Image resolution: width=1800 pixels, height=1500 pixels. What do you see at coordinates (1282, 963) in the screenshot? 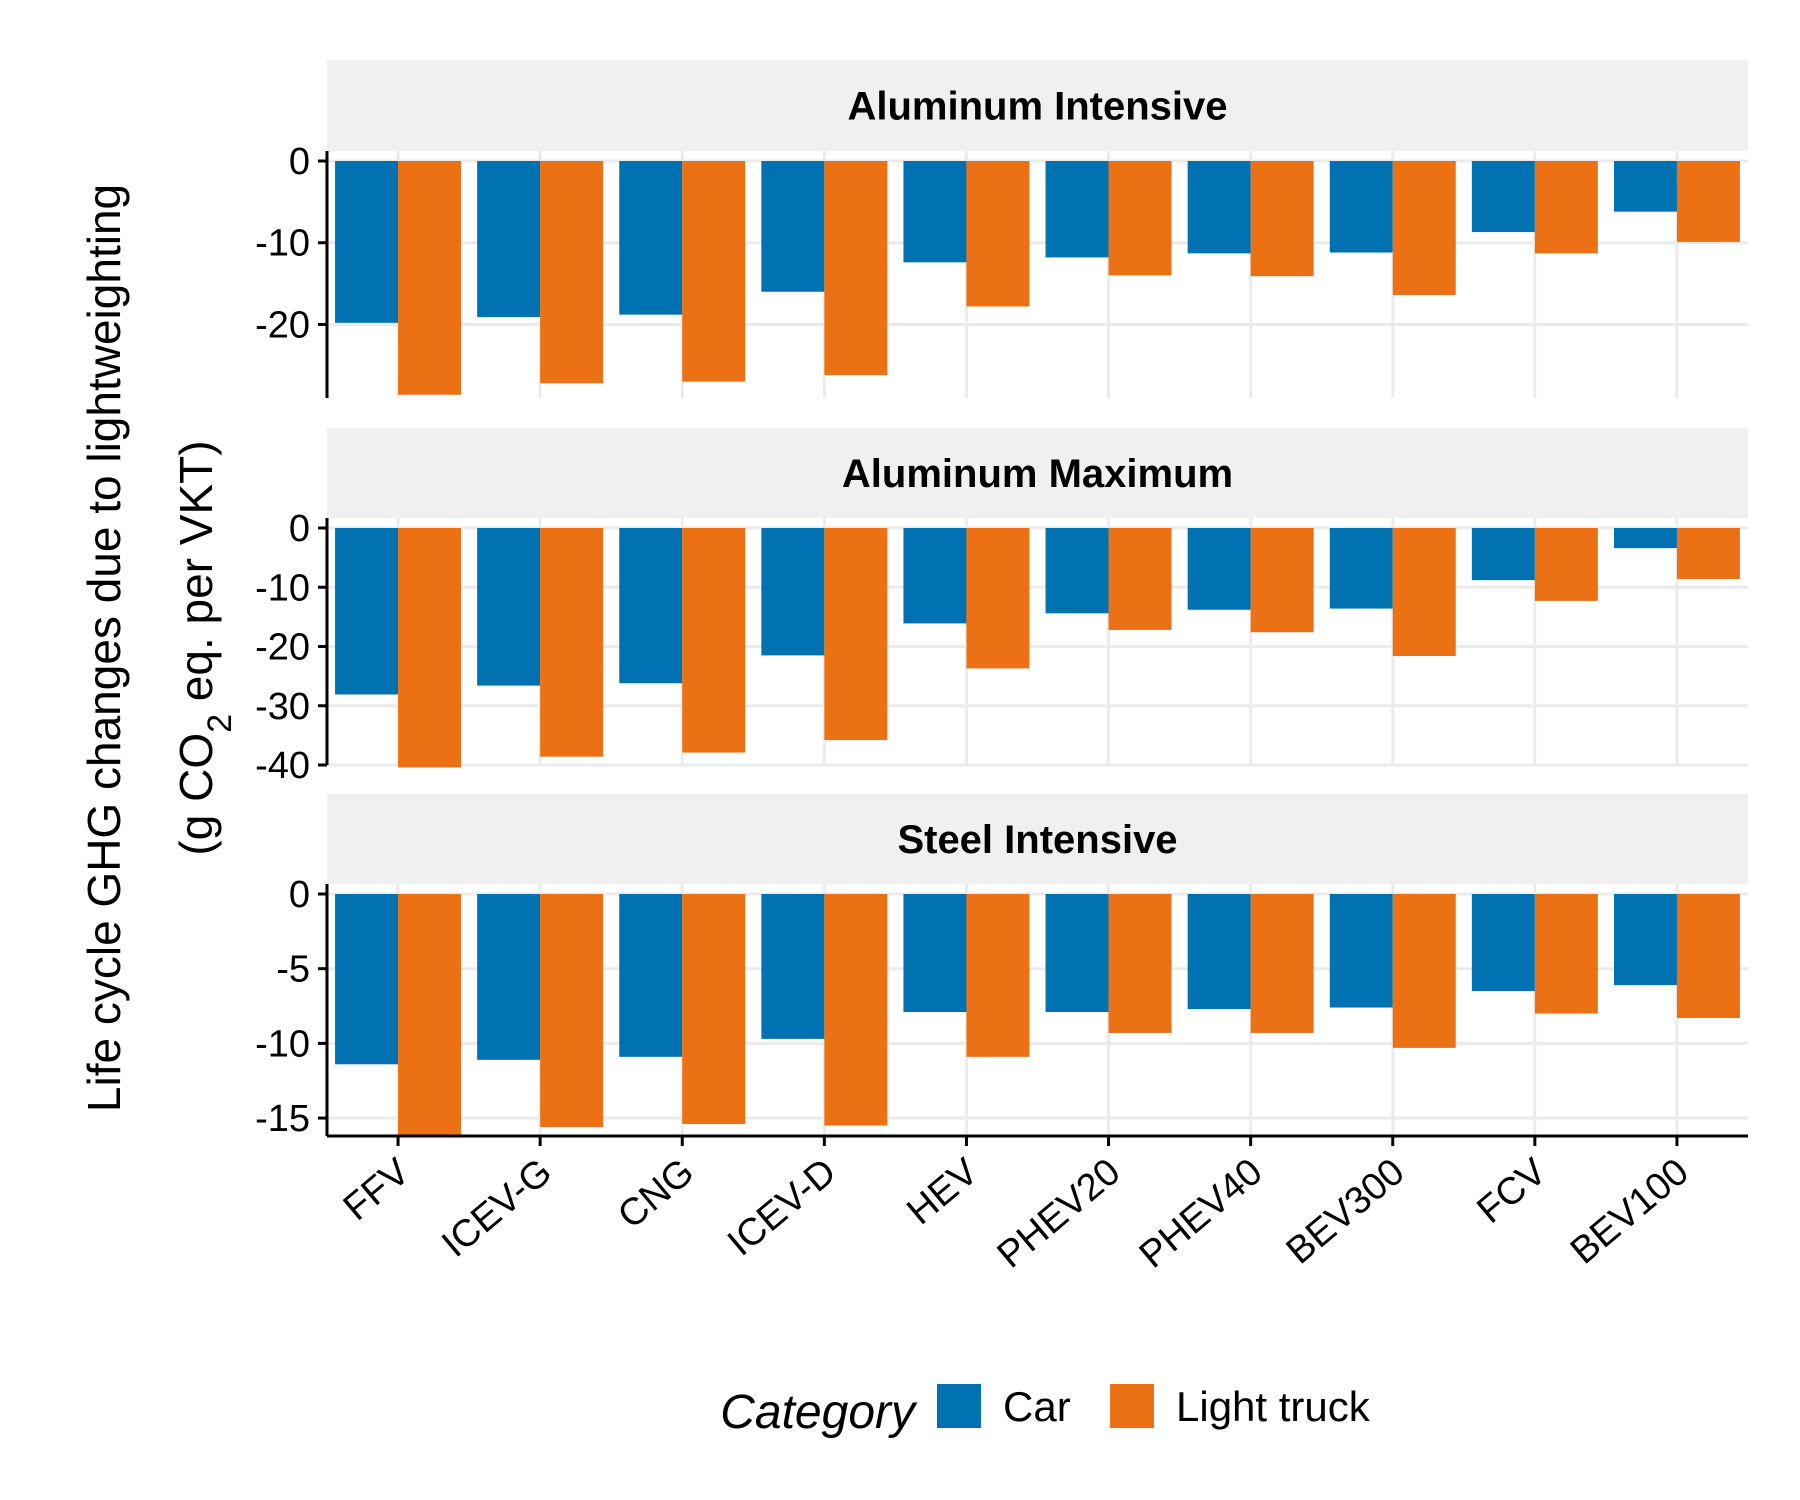
I see `bar-steel-intensive-phev40-light-truck` at bounding box center [1282, 963].